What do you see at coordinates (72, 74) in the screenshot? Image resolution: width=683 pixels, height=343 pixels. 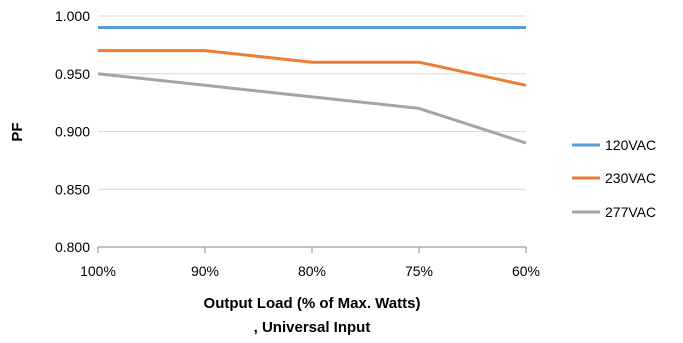 I see `y-tick-label: 0.950` at bounding box center [72, 74].